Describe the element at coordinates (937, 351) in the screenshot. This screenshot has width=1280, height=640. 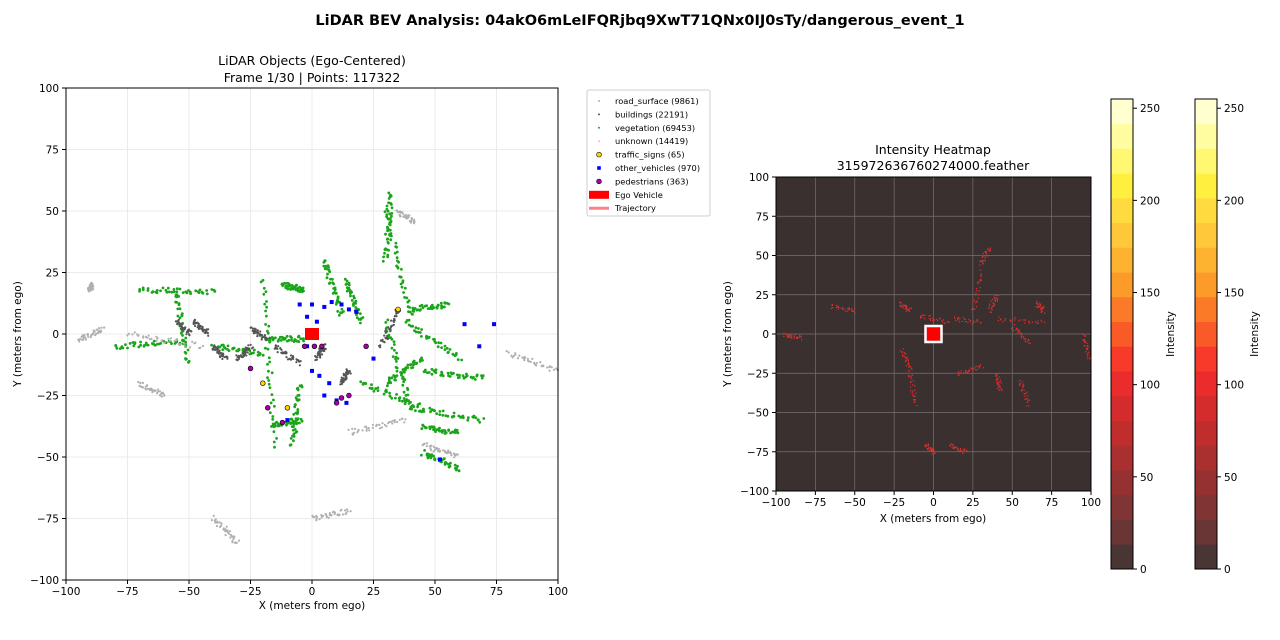
I see `heatmap-marks` at that location.